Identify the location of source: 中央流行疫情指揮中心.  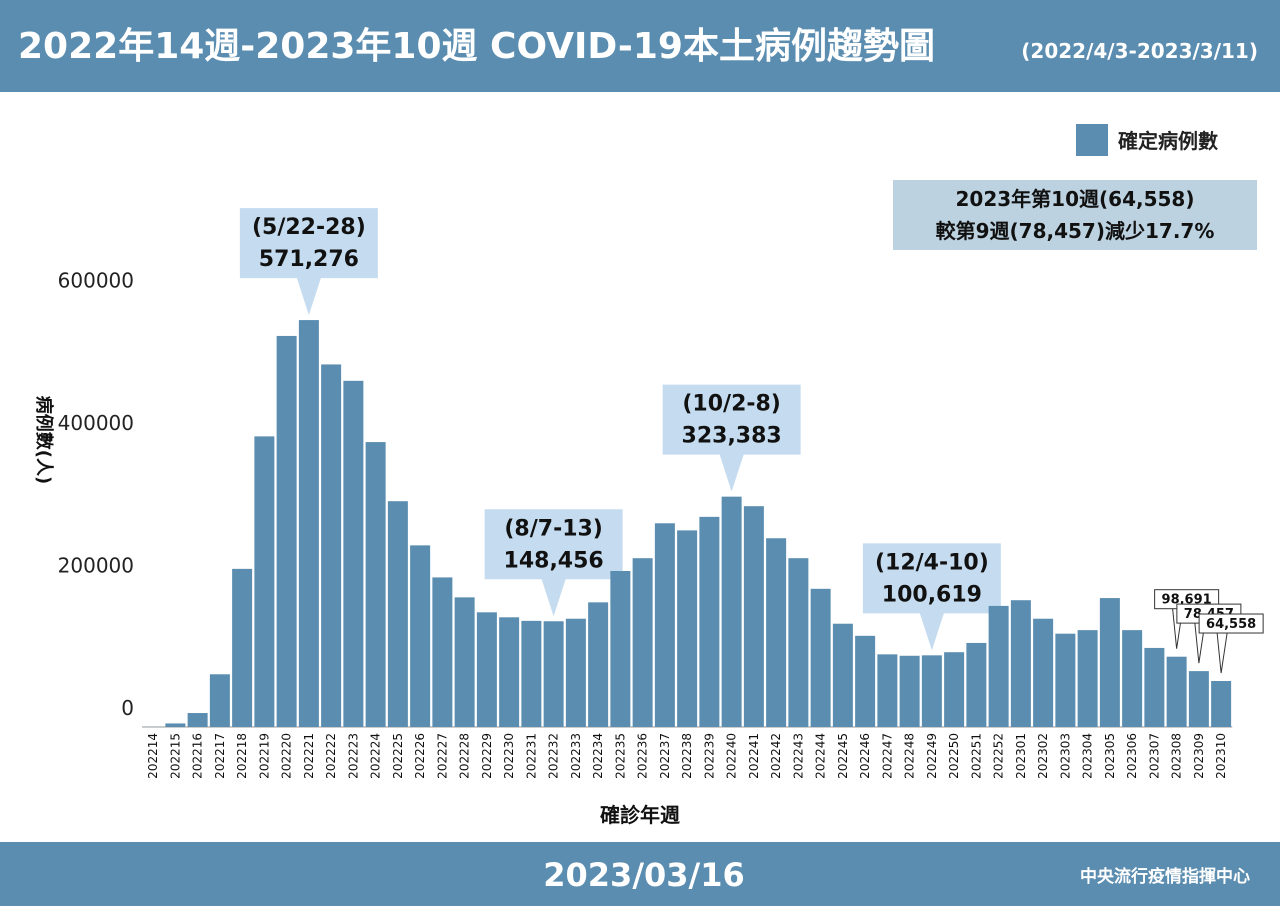
(1165, 876).